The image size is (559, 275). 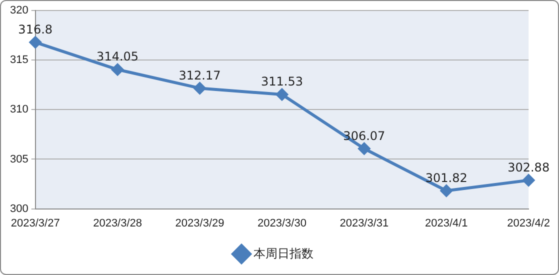 I want to click on x-tick-label: 2023/4/1, so click(x=446, y=223).